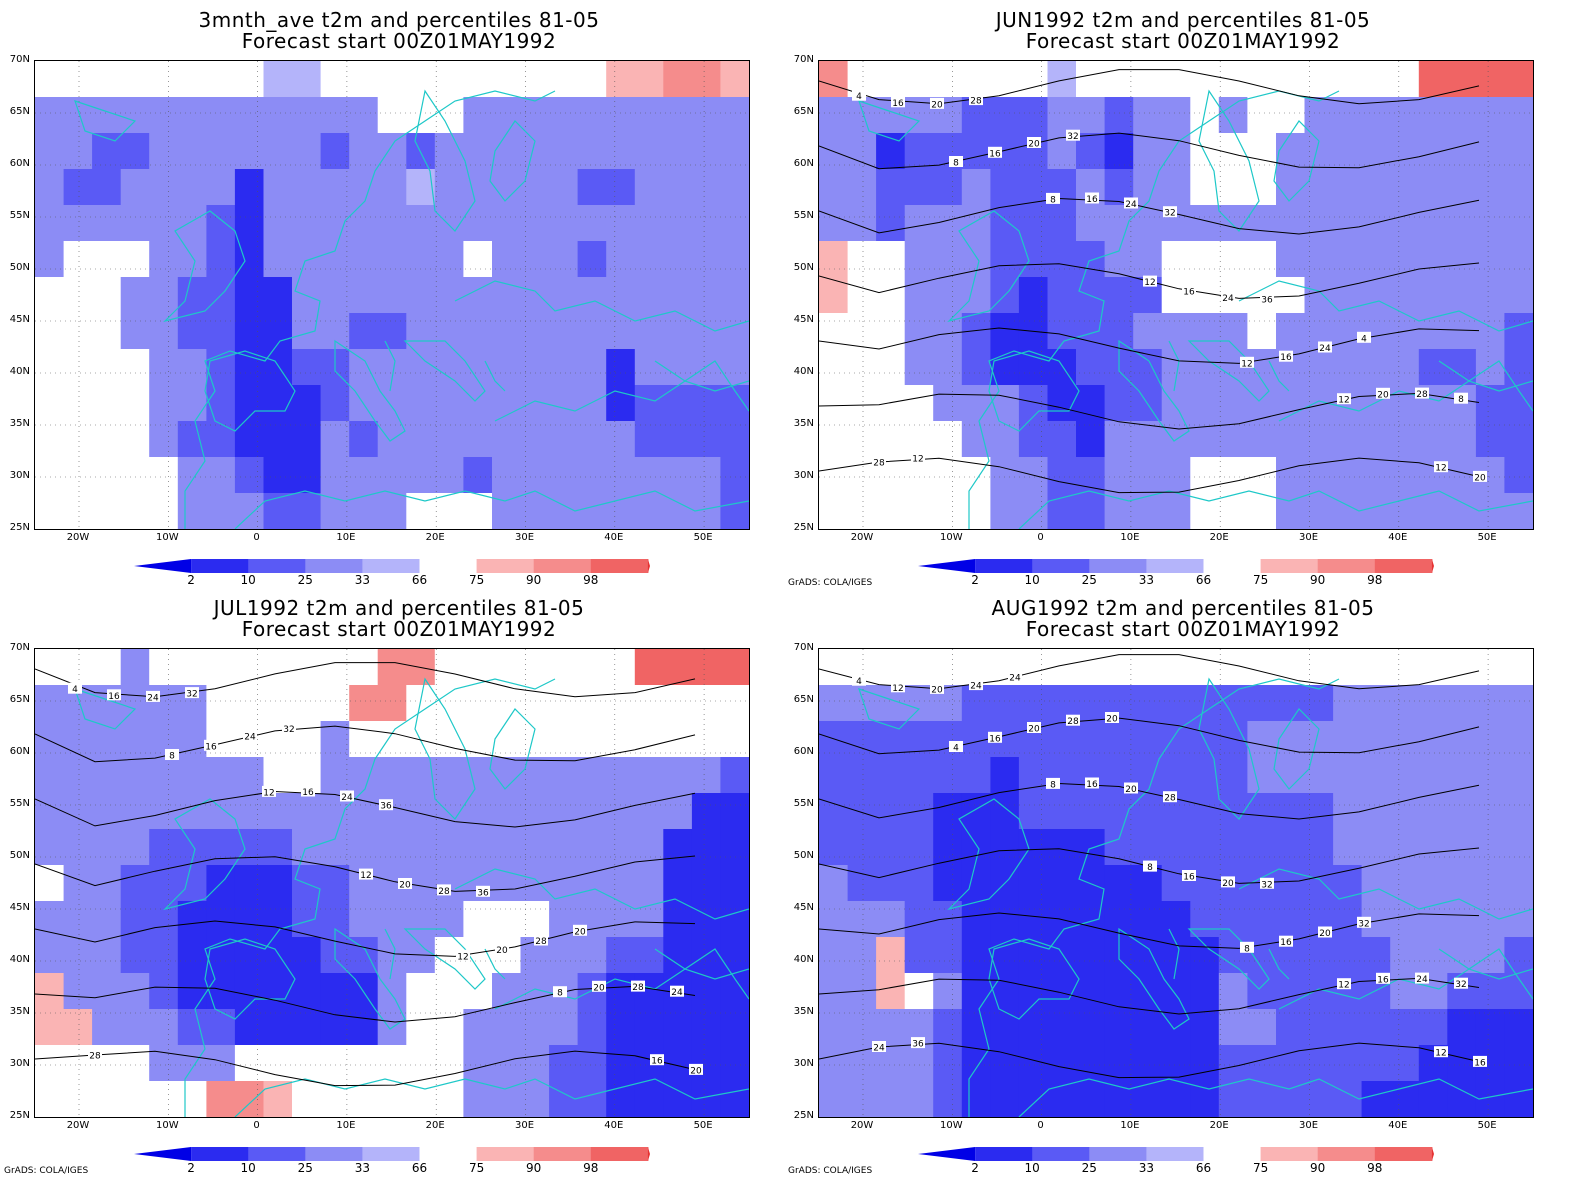 This screenshot has height=1196, width=1596. Describe the element at coordinates (534, 1168) in the screenshot. I see `colorbar-label: 90` at that location.